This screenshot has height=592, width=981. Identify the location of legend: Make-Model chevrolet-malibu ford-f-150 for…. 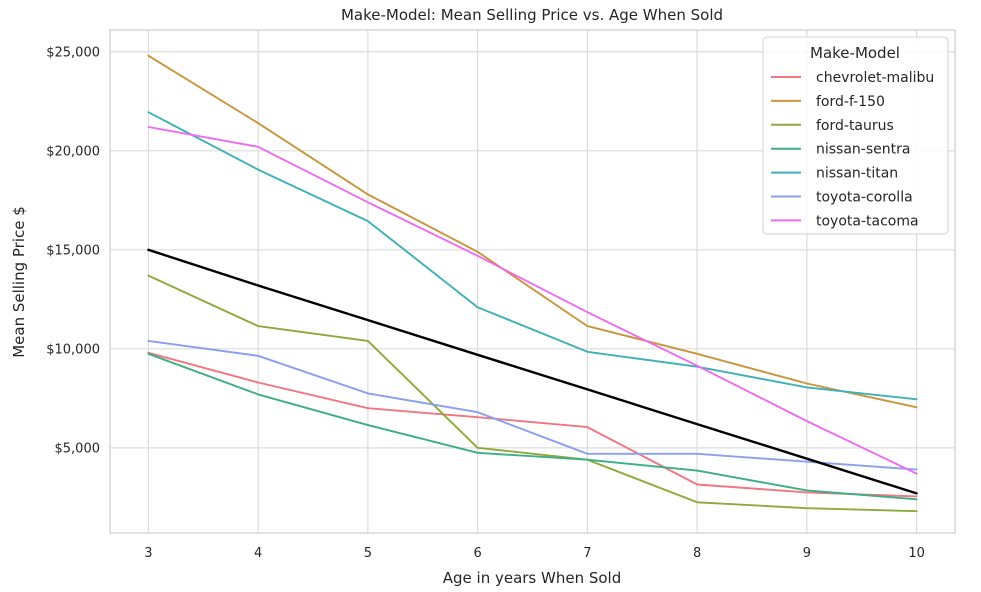
(855, 135).